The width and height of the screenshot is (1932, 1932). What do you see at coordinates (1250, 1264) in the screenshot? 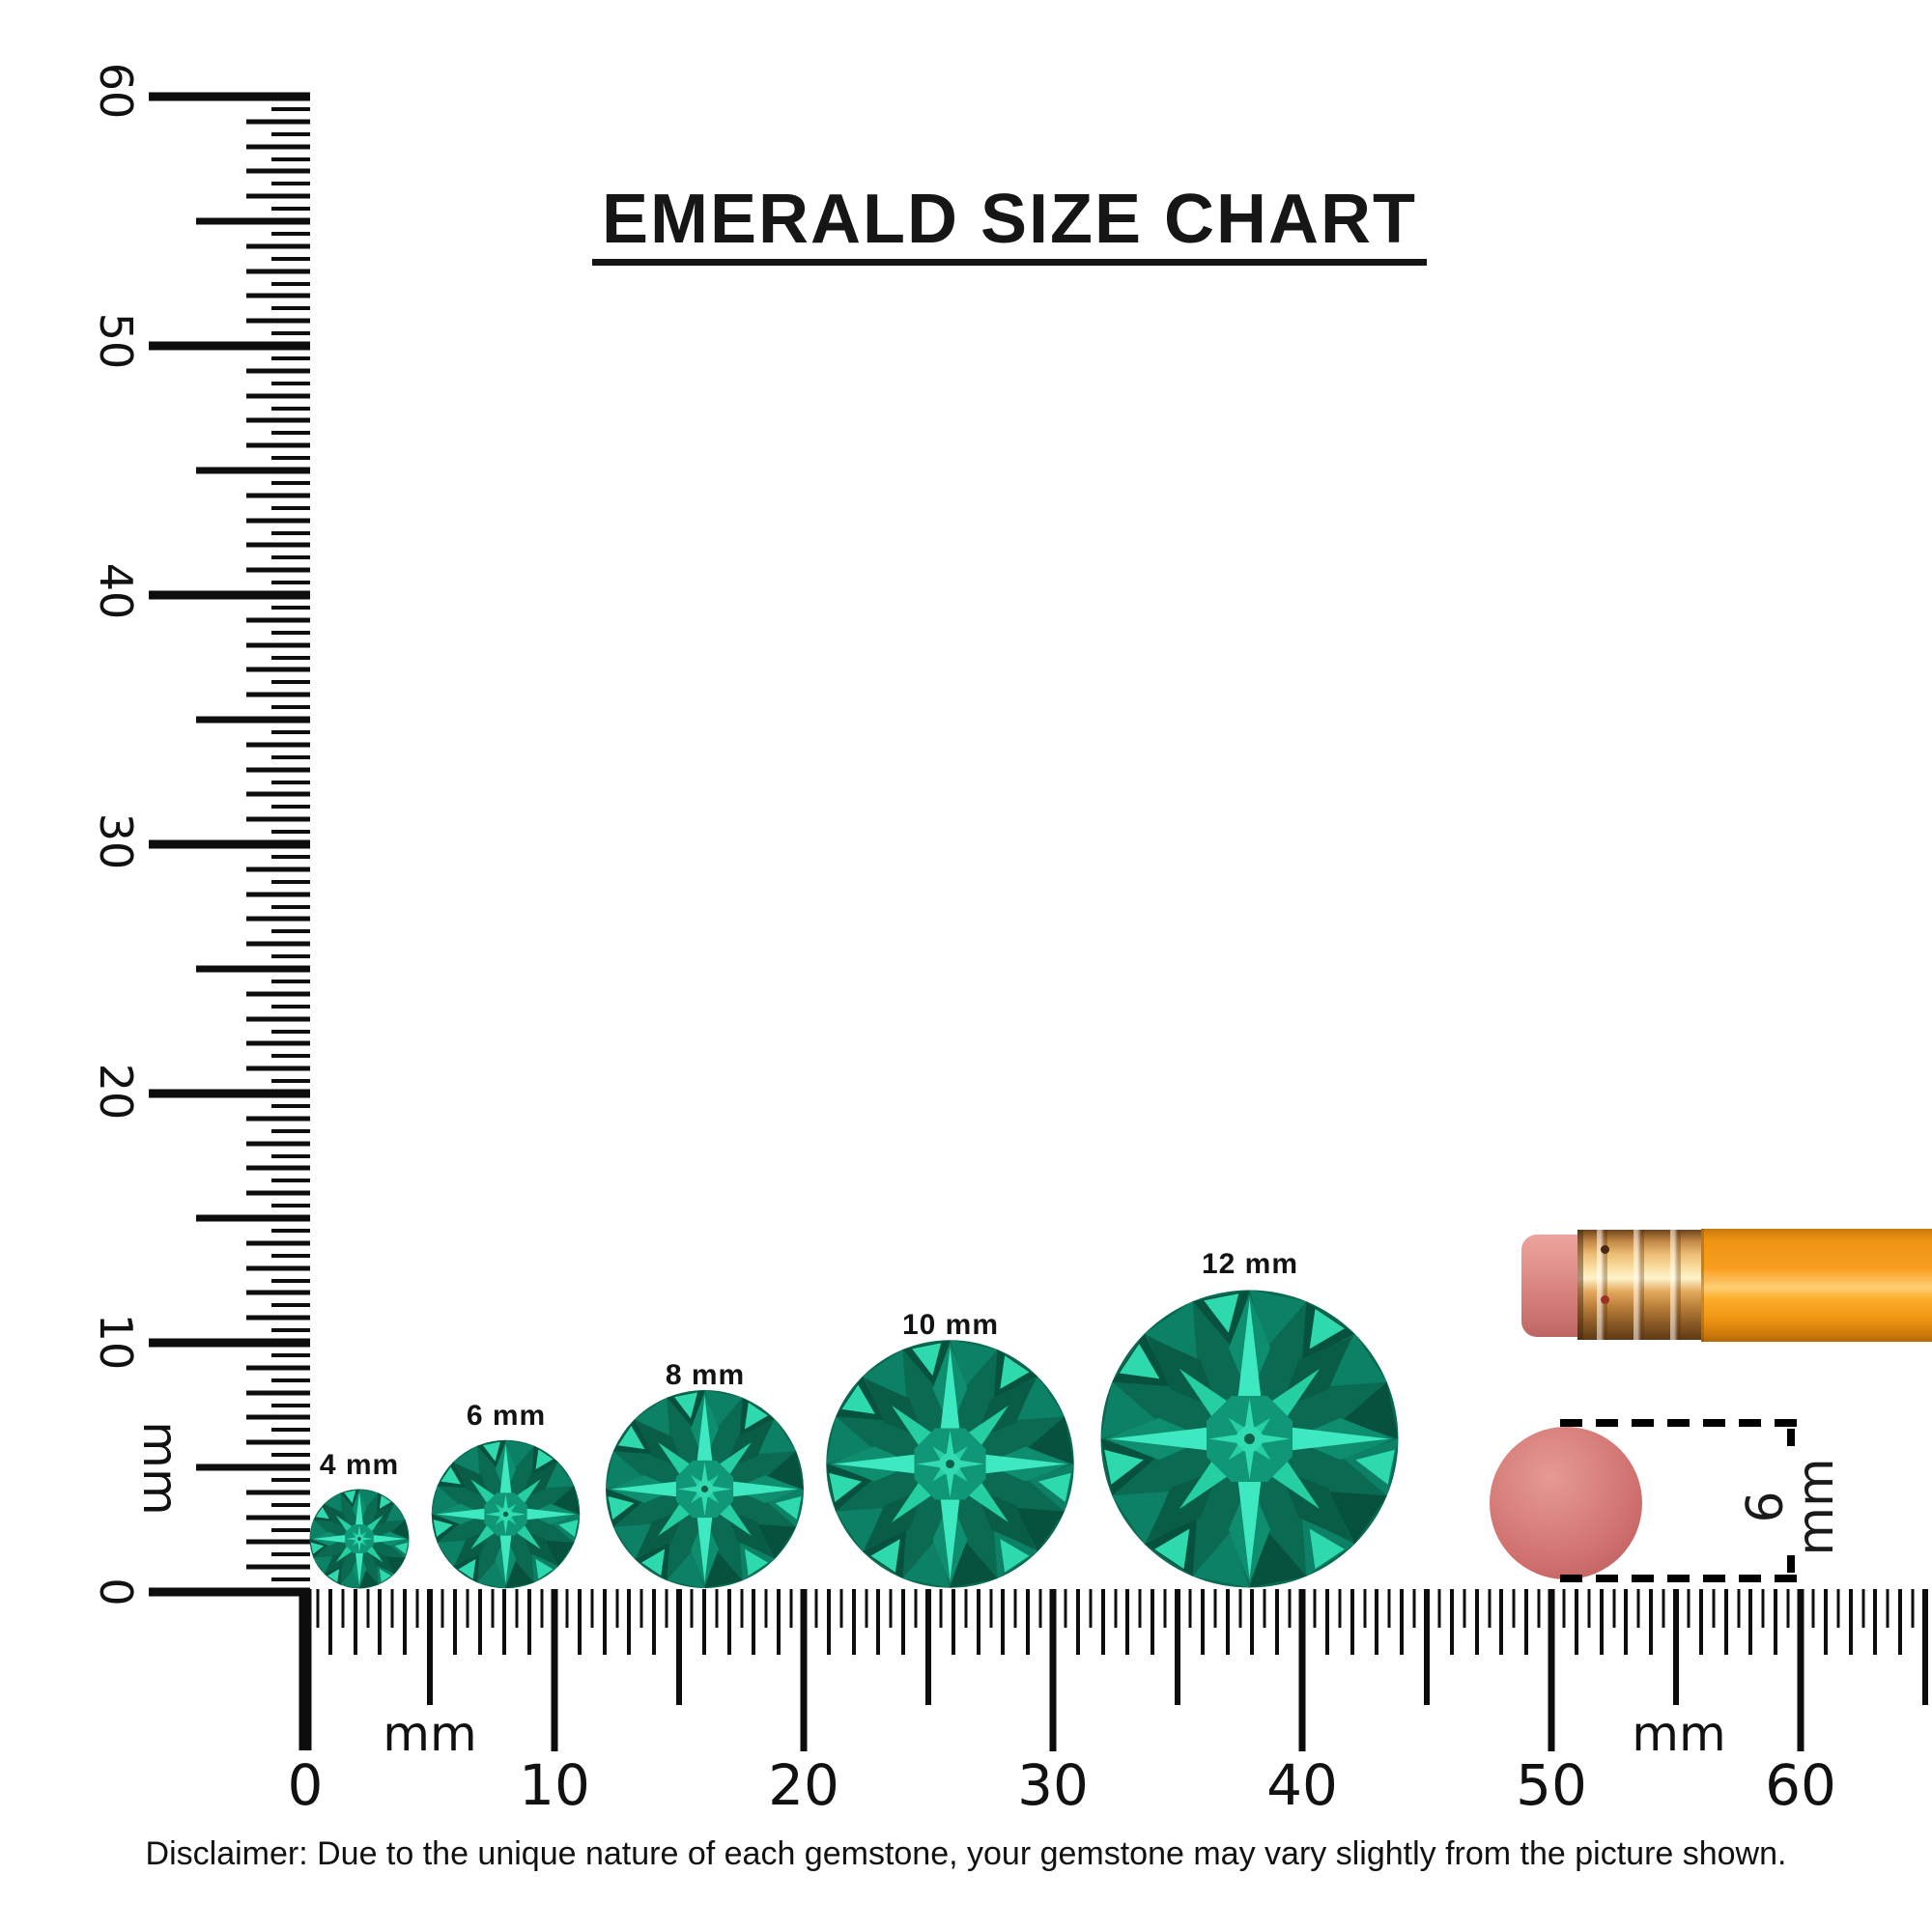
I see `gem-size-label-12mm: 12 mm` at bounding box center [1250, 1264].